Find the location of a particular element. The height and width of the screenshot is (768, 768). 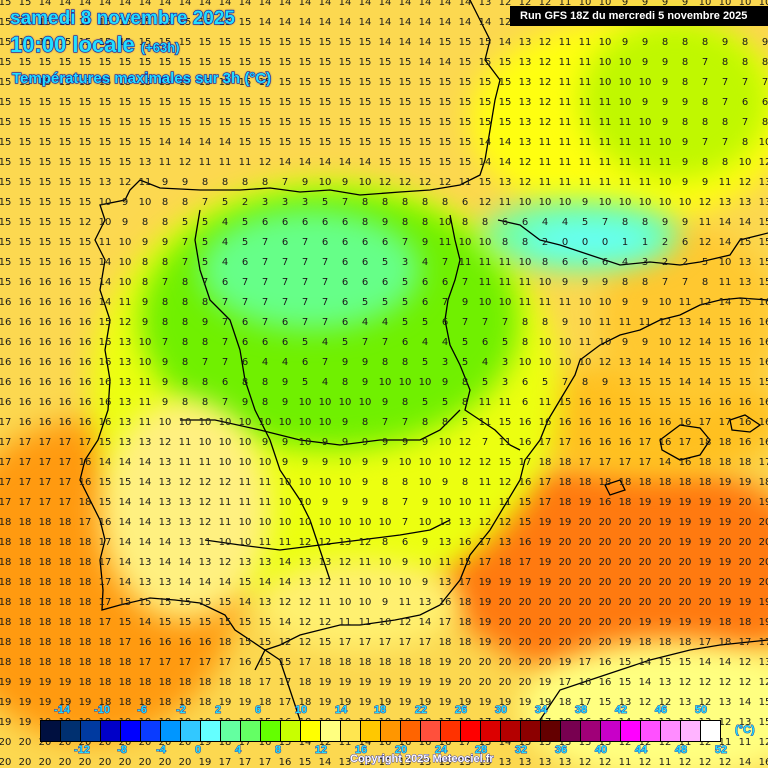

grid-value: 4 is located at coordinates (385, 322).